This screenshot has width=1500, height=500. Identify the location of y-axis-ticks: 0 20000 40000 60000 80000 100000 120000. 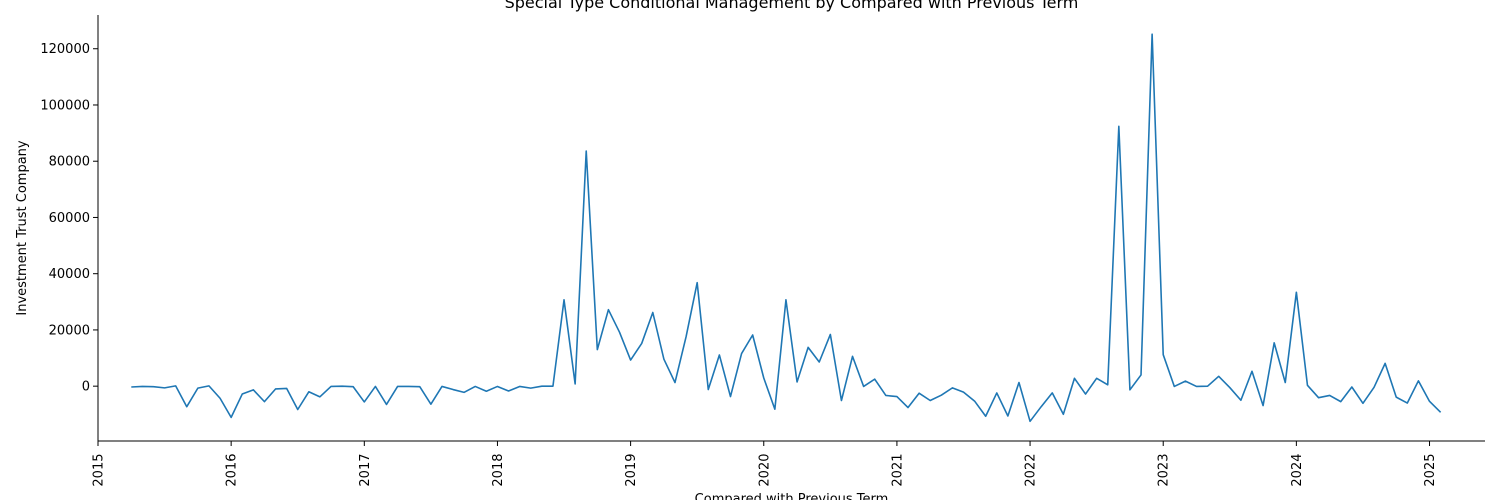
(69, 218).